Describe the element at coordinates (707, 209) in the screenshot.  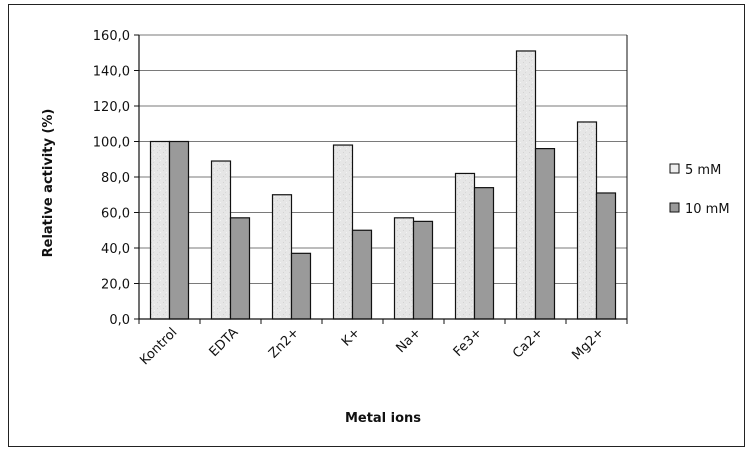
I see `legend-label: 10 mM` at that location.